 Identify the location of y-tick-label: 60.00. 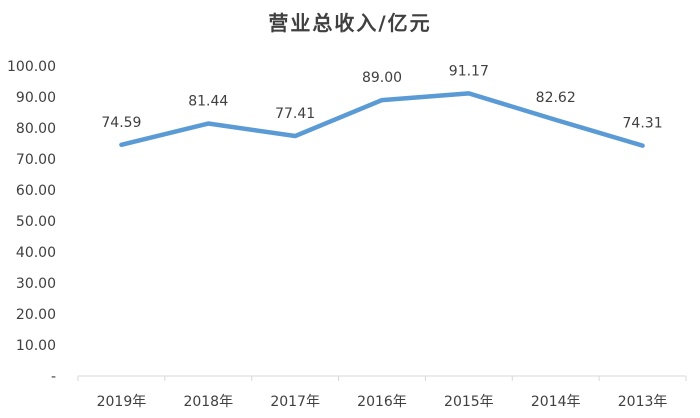
(36, 191).